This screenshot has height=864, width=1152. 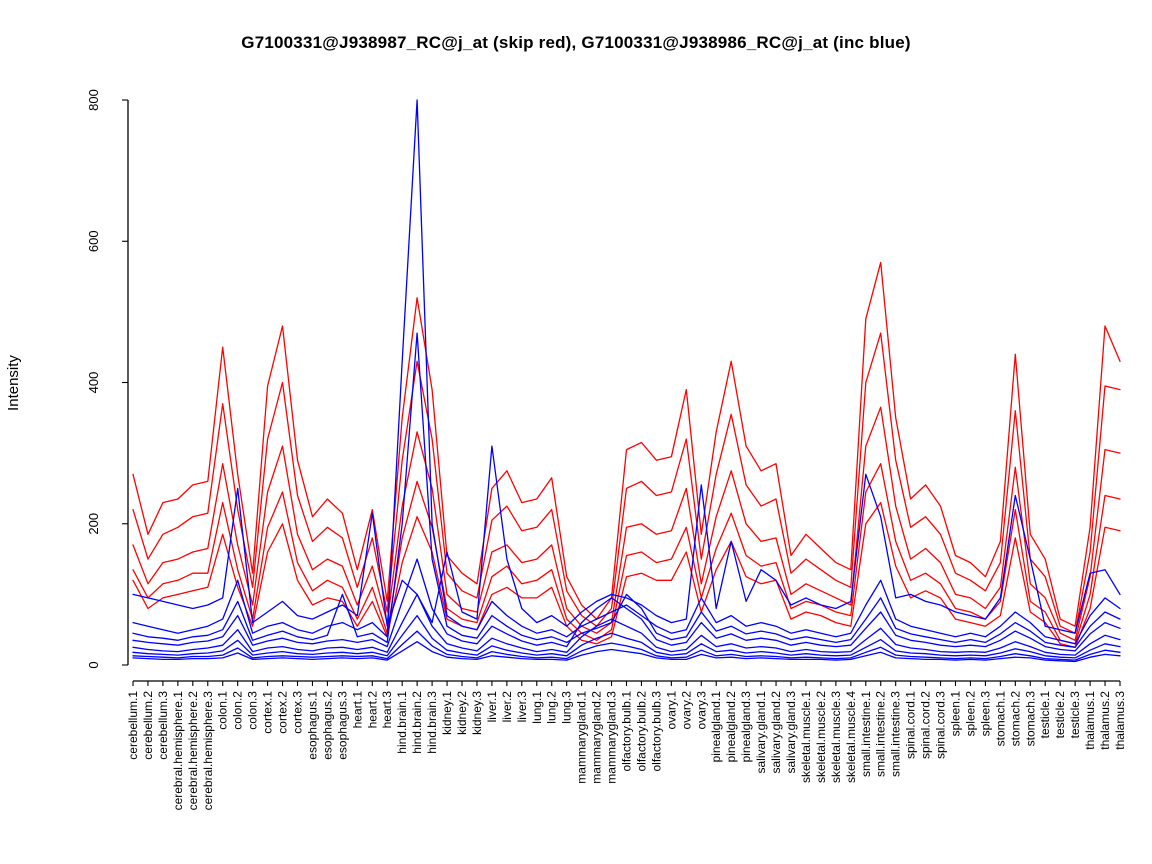 What do you see at coordinates (93, 524) in the screenshot?
I see `y-tick-label: 200` at bounding box center [93, 524].